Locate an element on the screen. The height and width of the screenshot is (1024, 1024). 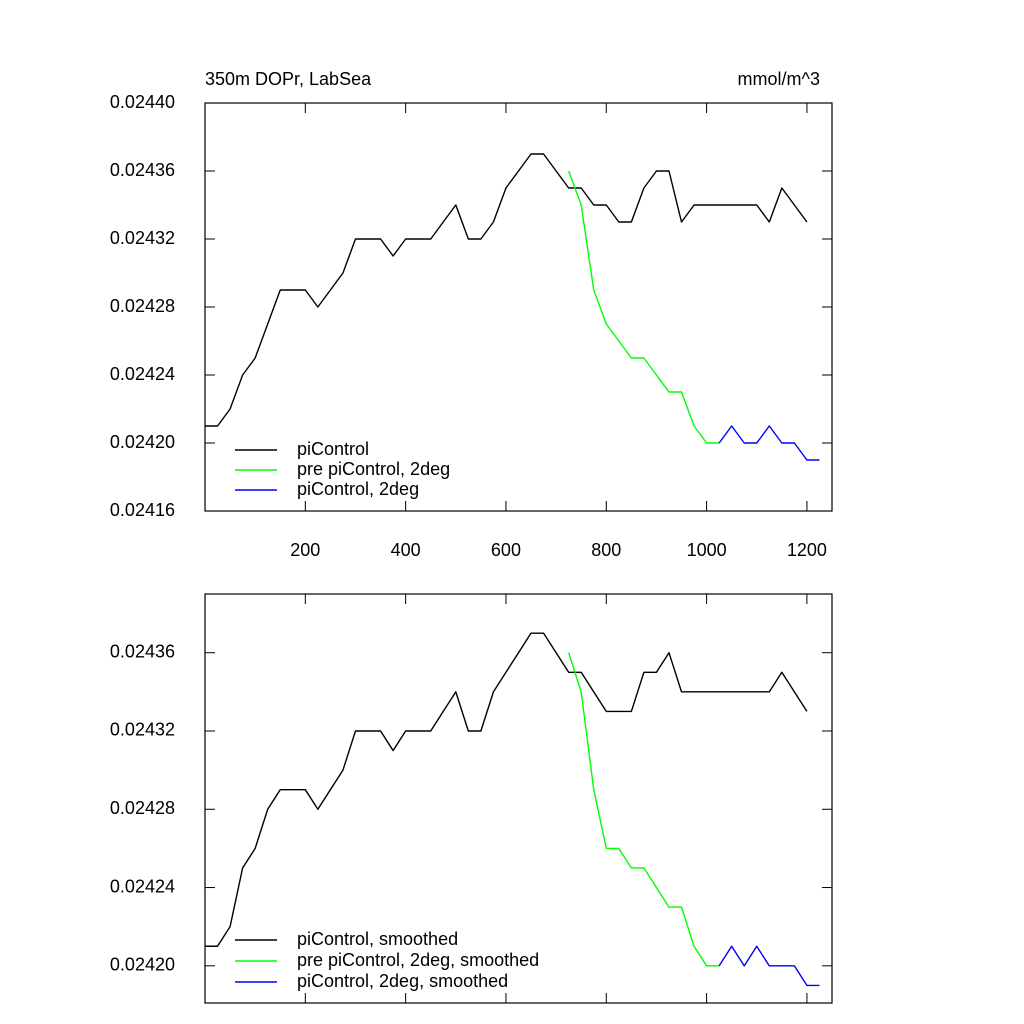
y-tick-label: 0.02416 is located at coordinates (142, 510).